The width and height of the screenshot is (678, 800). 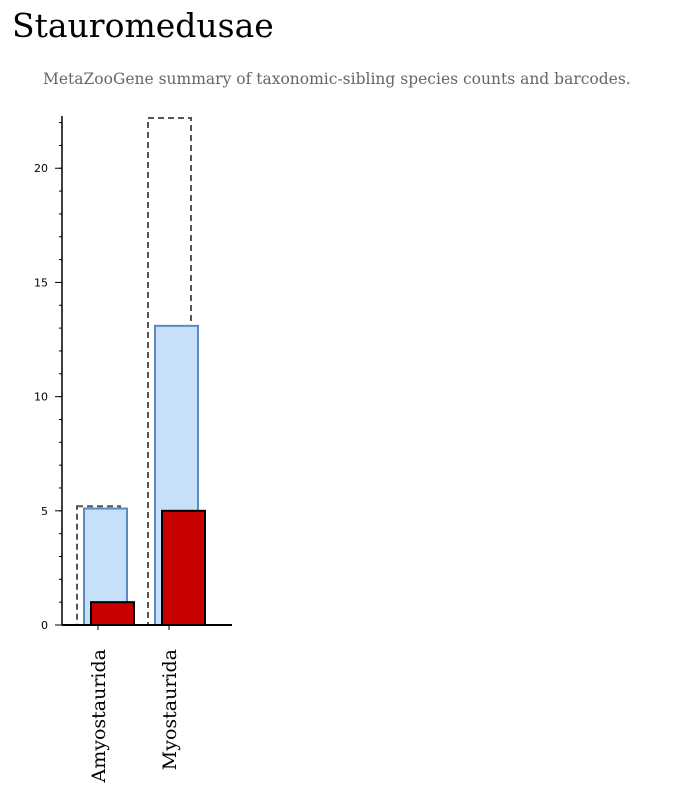 I want to click on bar-front-myostaurida, so click(x=183, y=568).